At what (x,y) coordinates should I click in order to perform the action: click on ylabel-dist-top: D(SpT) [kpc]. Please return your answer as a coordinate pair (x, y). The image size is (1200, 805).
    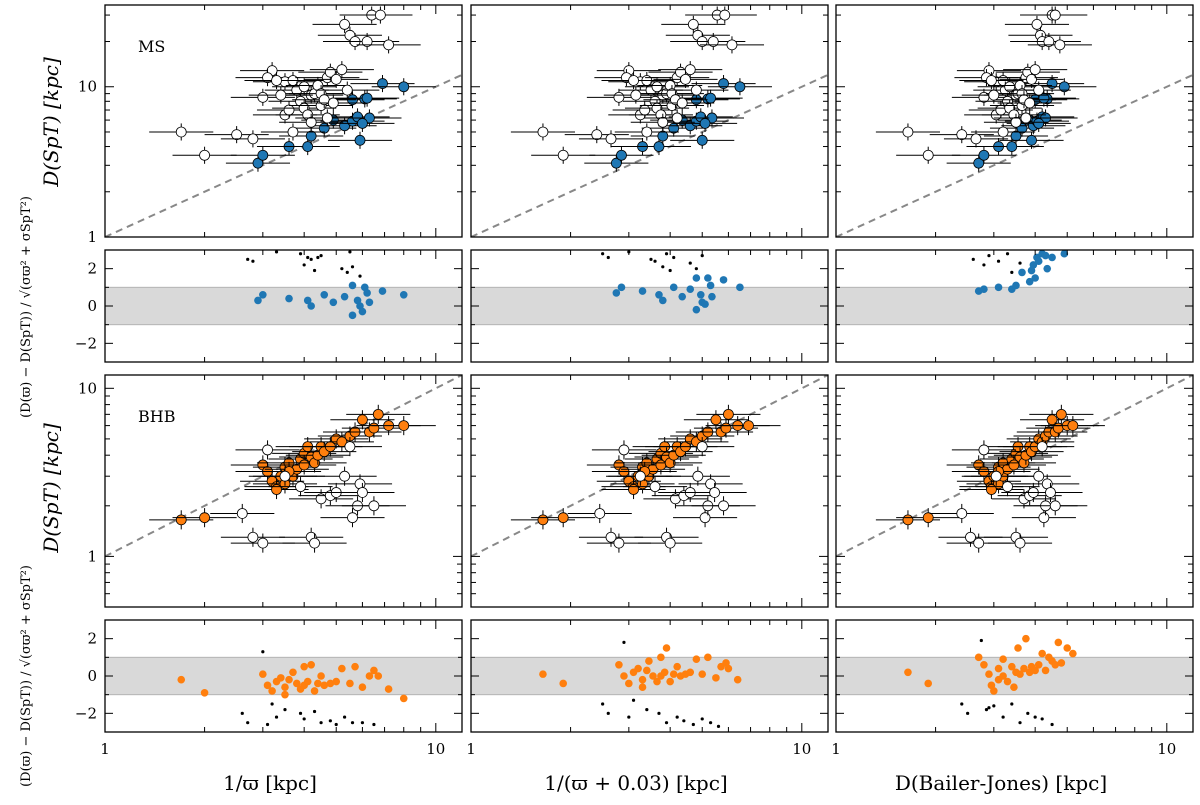
    Looking at the image, I should click on (51, 122).